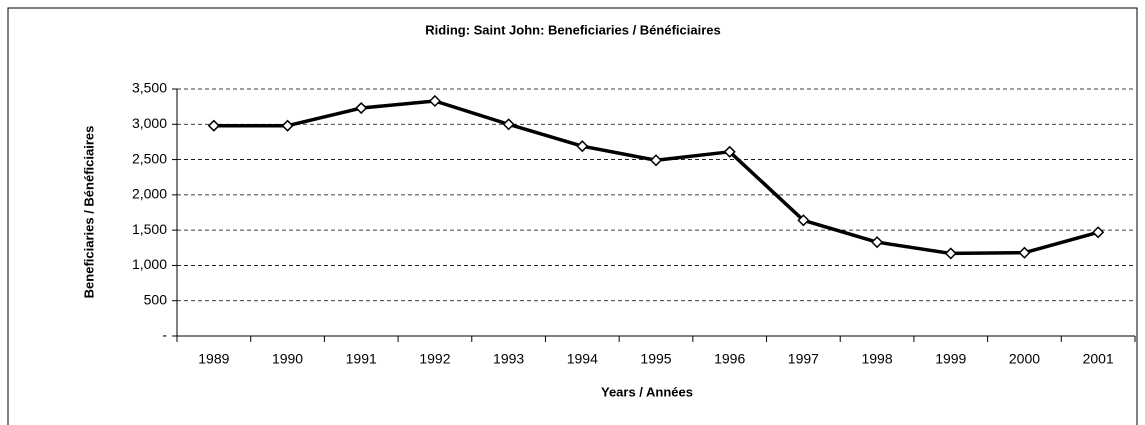  Describe the element at coordinates (508, 359) in the screenshot. I see `x-tick-label: 1993` at that location.